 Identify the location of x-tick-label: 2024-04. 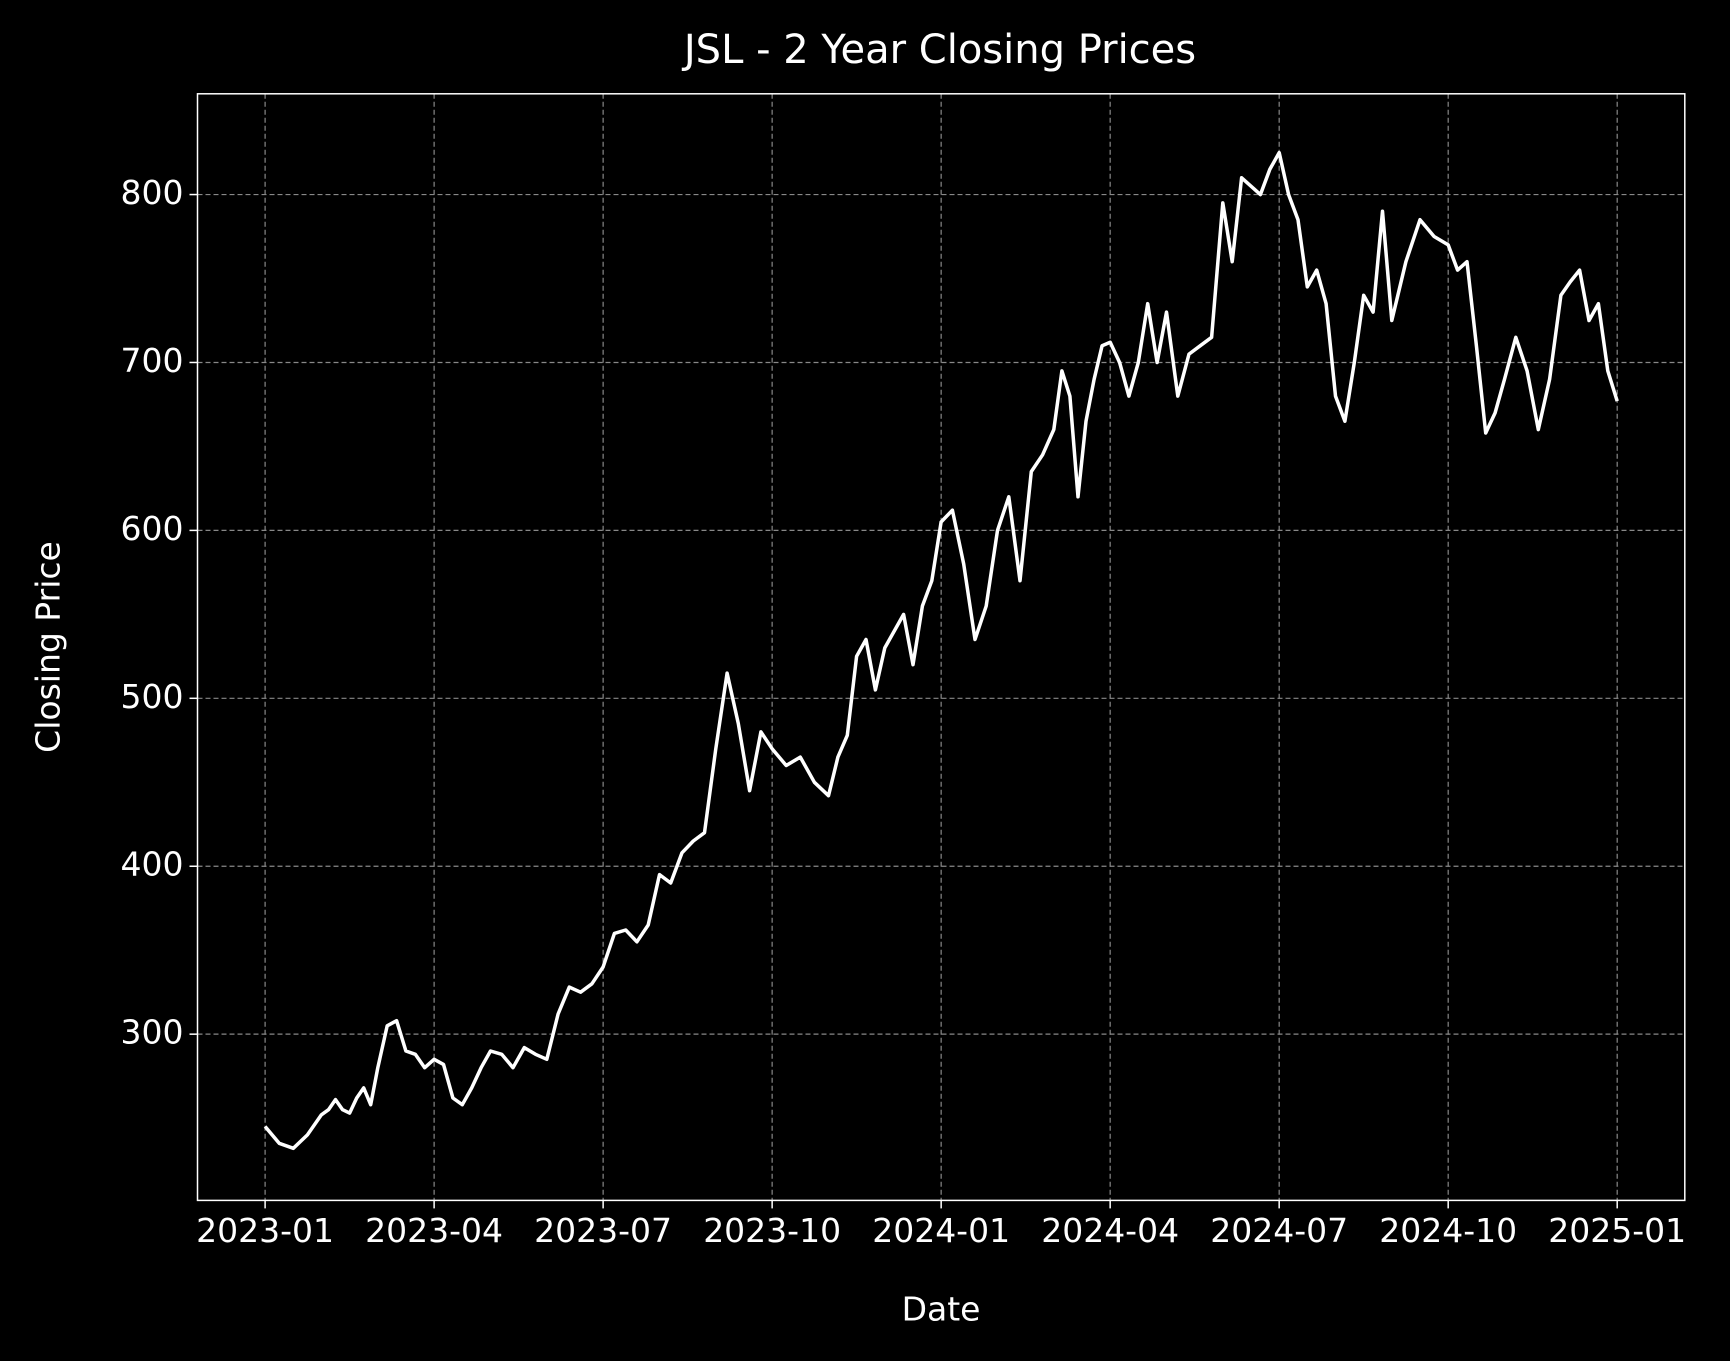
(1110, 1230).